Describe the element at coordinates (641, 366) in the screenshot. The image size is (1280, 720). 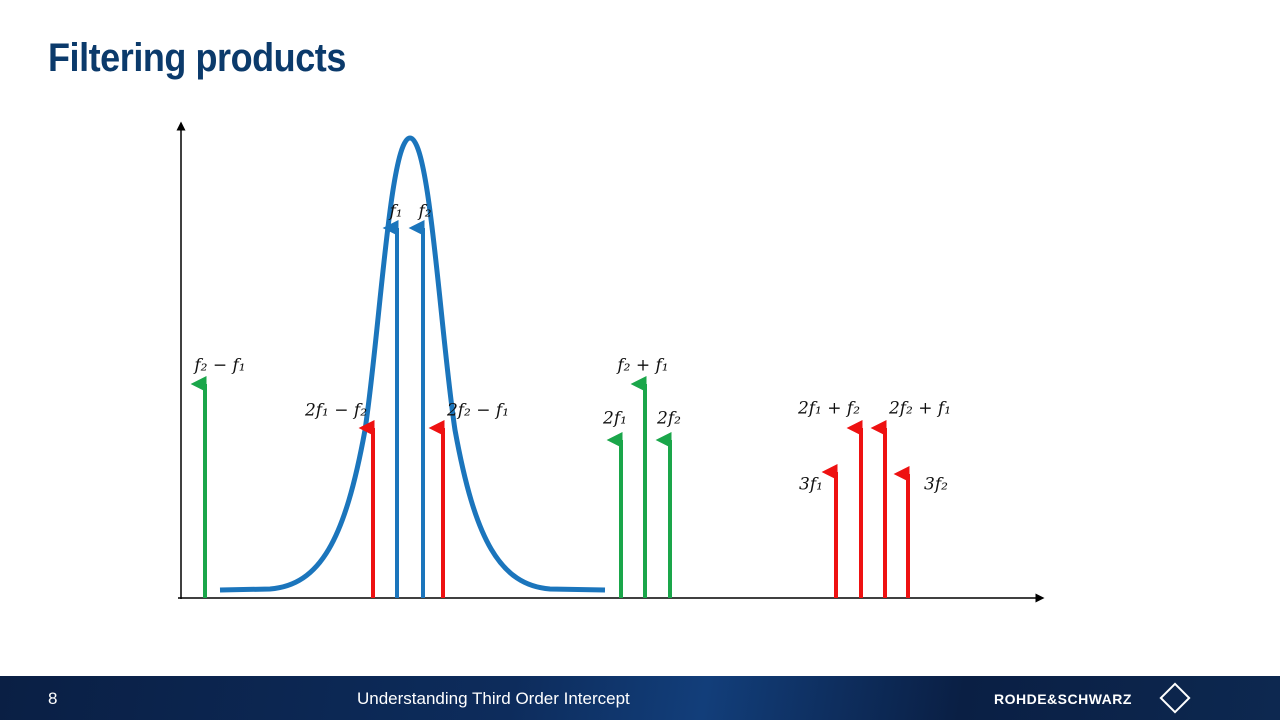
I see `label: f₂ + f₁` at that location.